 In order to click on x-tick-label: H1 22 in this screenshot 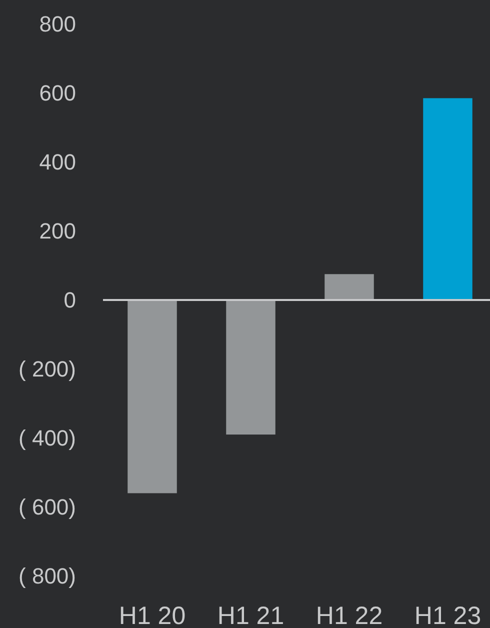, I will do `click(349, 615)`.